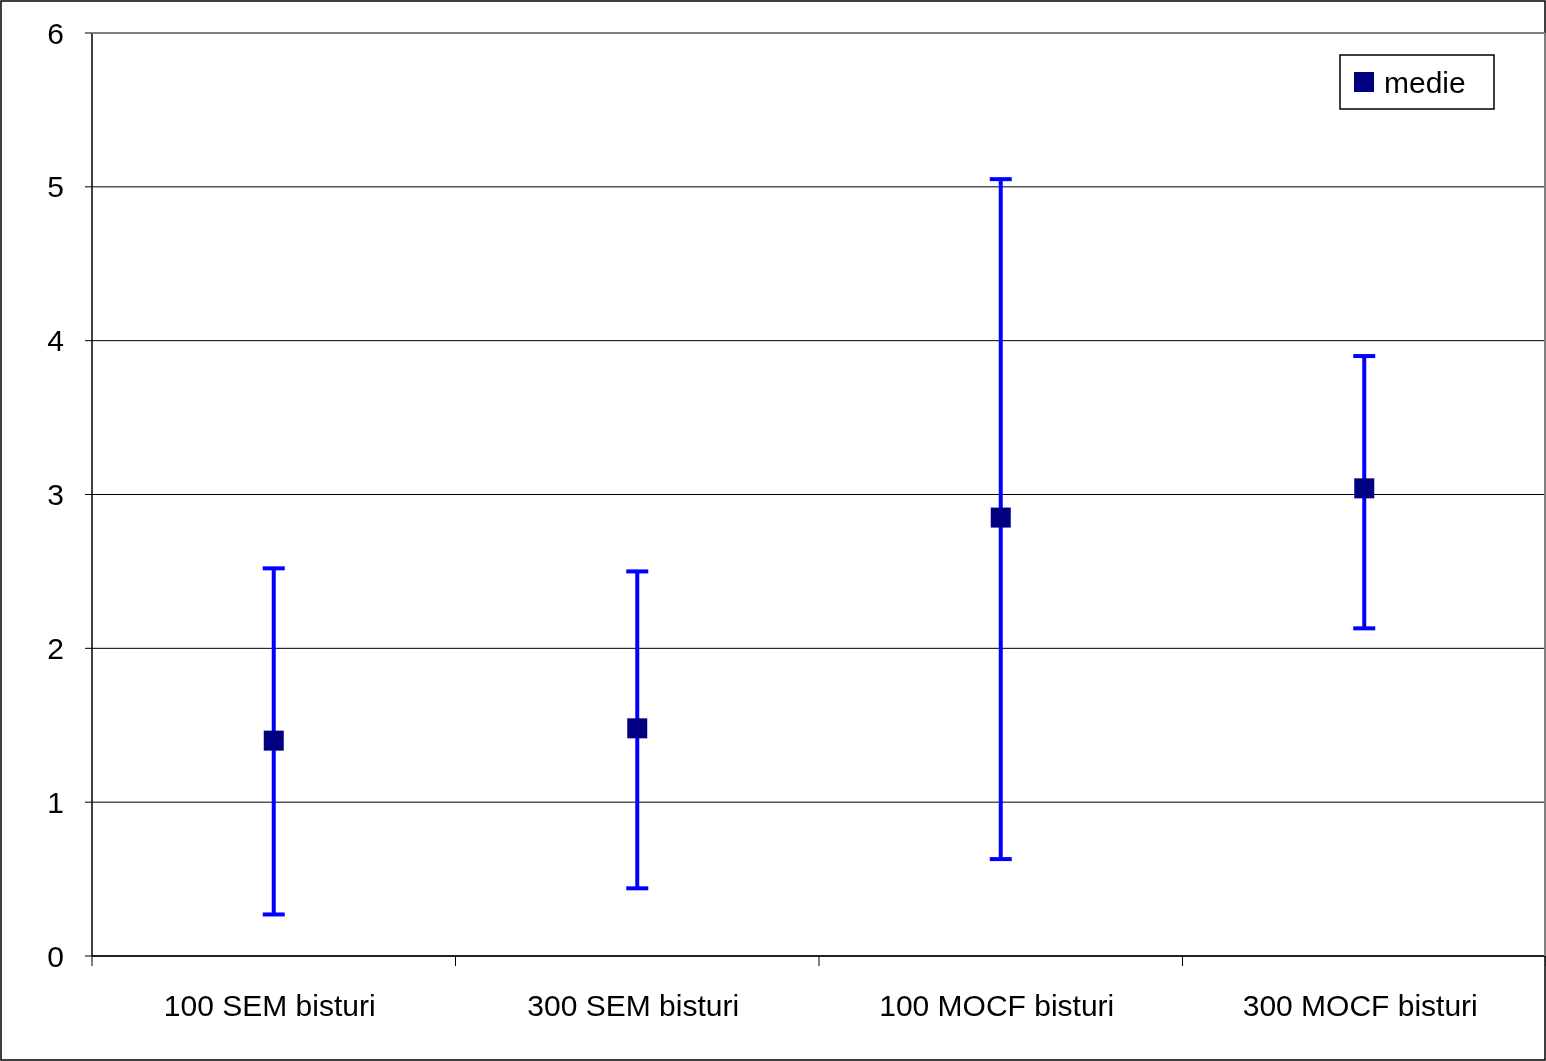 This screenshot has height=1061, width=1546. What do you see at coordinates (55, 494) in the screenshot?
I see `y-tick-label: 3` at bounding box center [55, 494].